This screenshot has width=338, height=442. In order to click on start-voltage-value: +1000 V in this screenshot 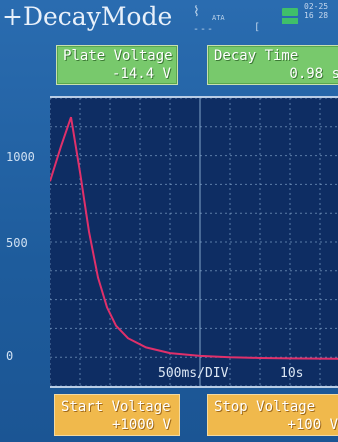, I will do `click(141, 425)`.